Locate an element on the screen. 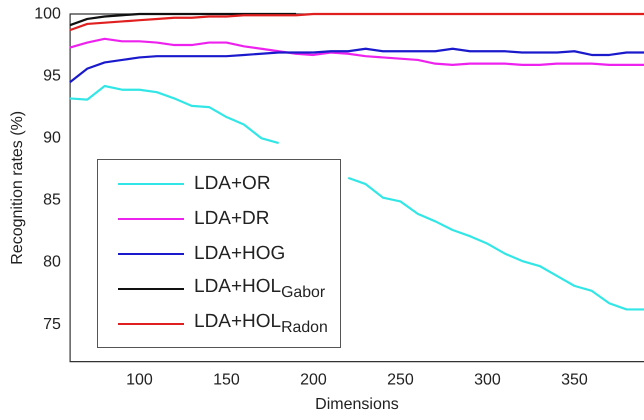  x-tick-label: 300 is located at coordinates (487, 380).